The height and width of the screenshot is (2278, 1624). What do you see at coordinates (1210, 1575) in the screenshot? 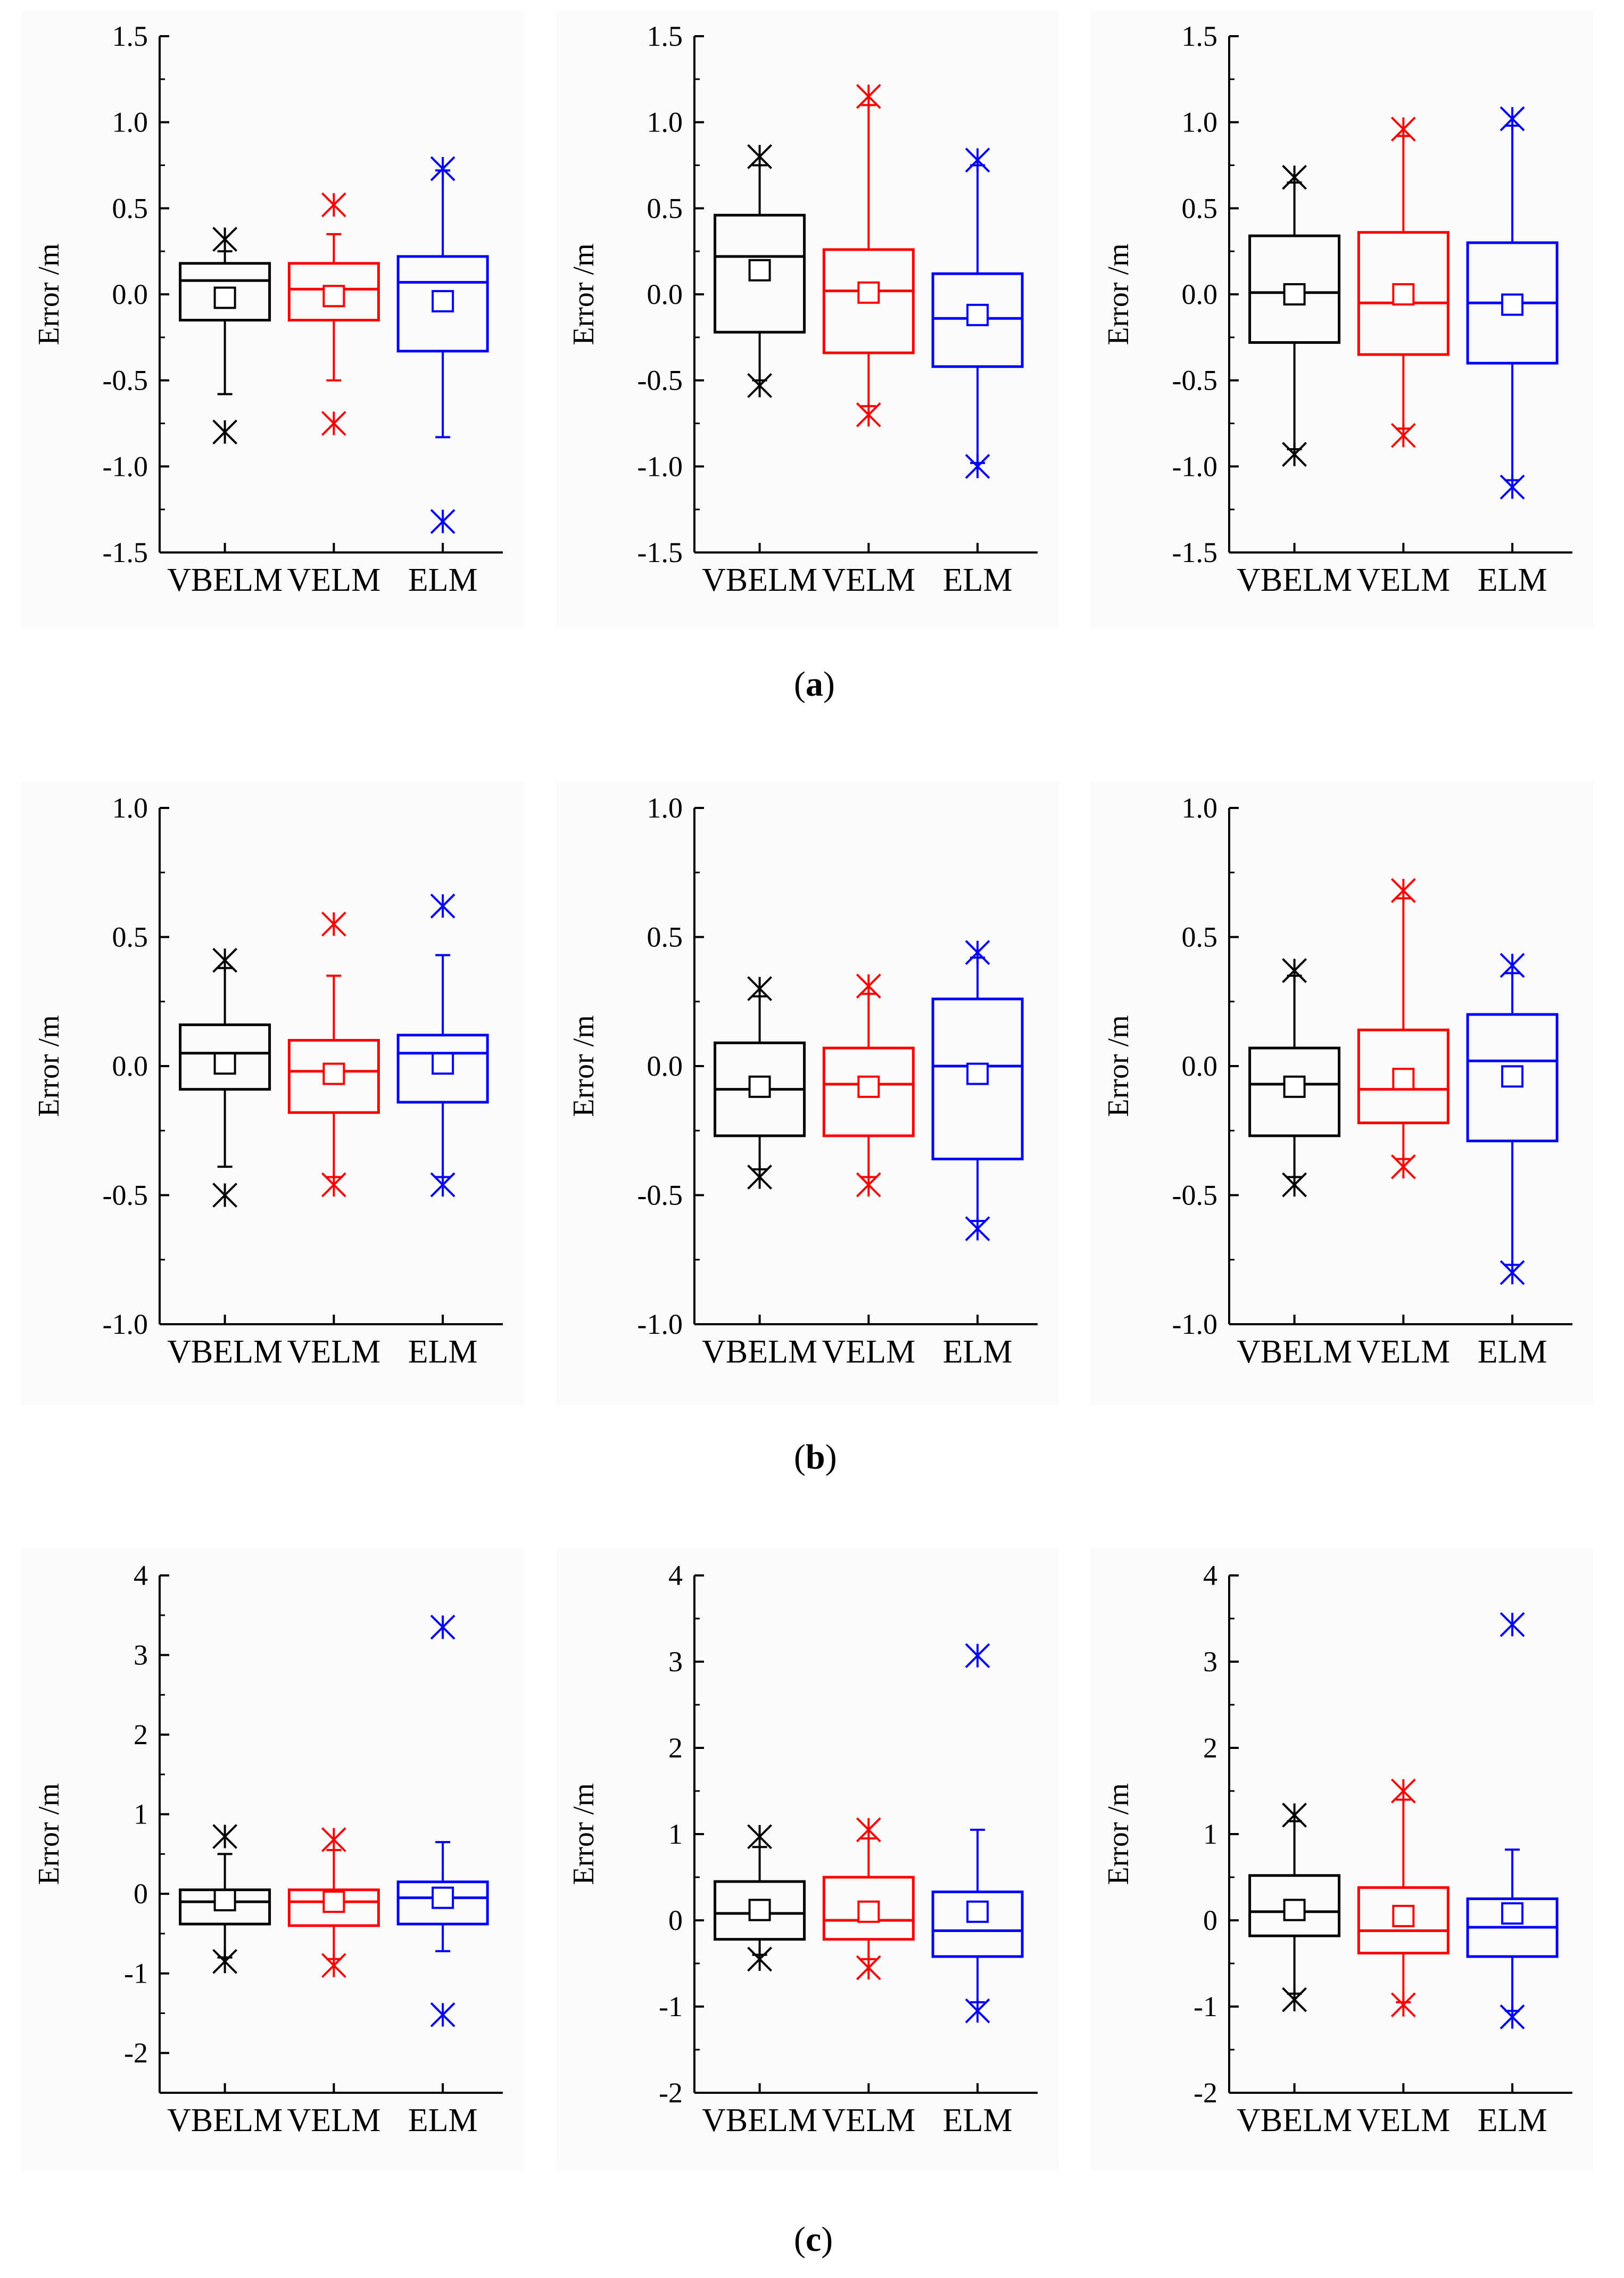
I see `y-tick-label: 4` at bounding box center [1210, 1575].